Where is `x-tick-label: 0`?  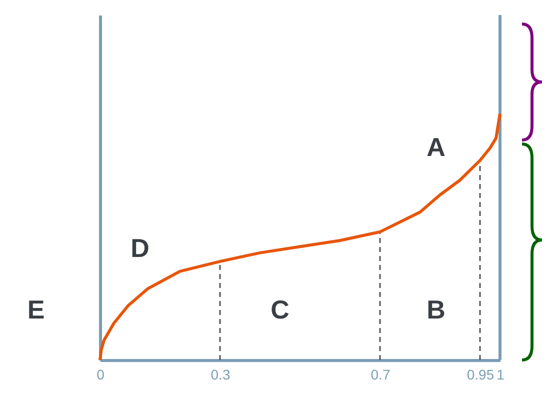
x-tick-label: 0 is located at coordinates (100, 374).